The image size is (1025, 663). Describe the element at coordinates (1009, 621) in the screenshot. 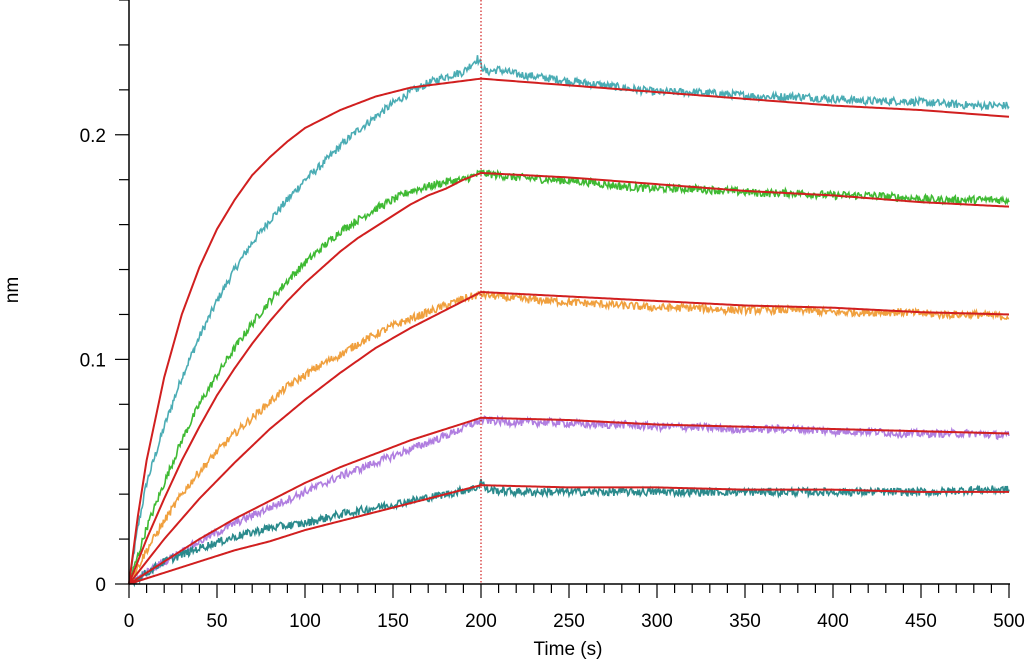

I see `x-tick-label: 500` at that location.